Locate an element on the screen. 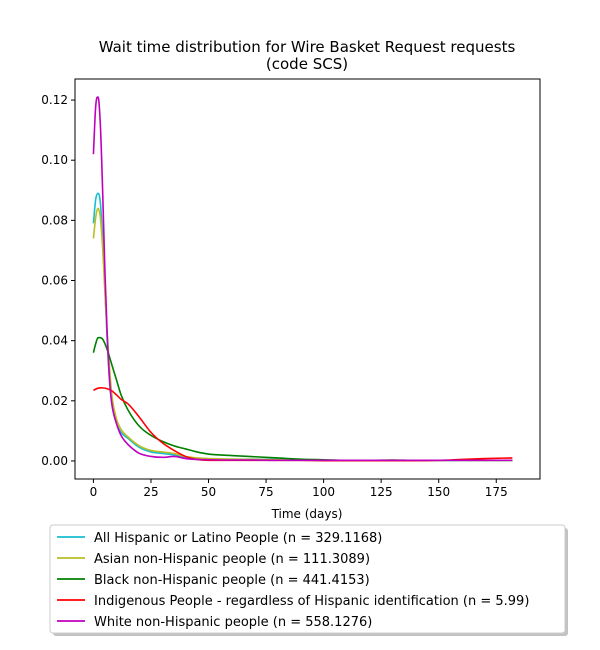 This screenshot has width=600, height=650. y-tick-label: 0.02 is located at coordinates (54, 401).